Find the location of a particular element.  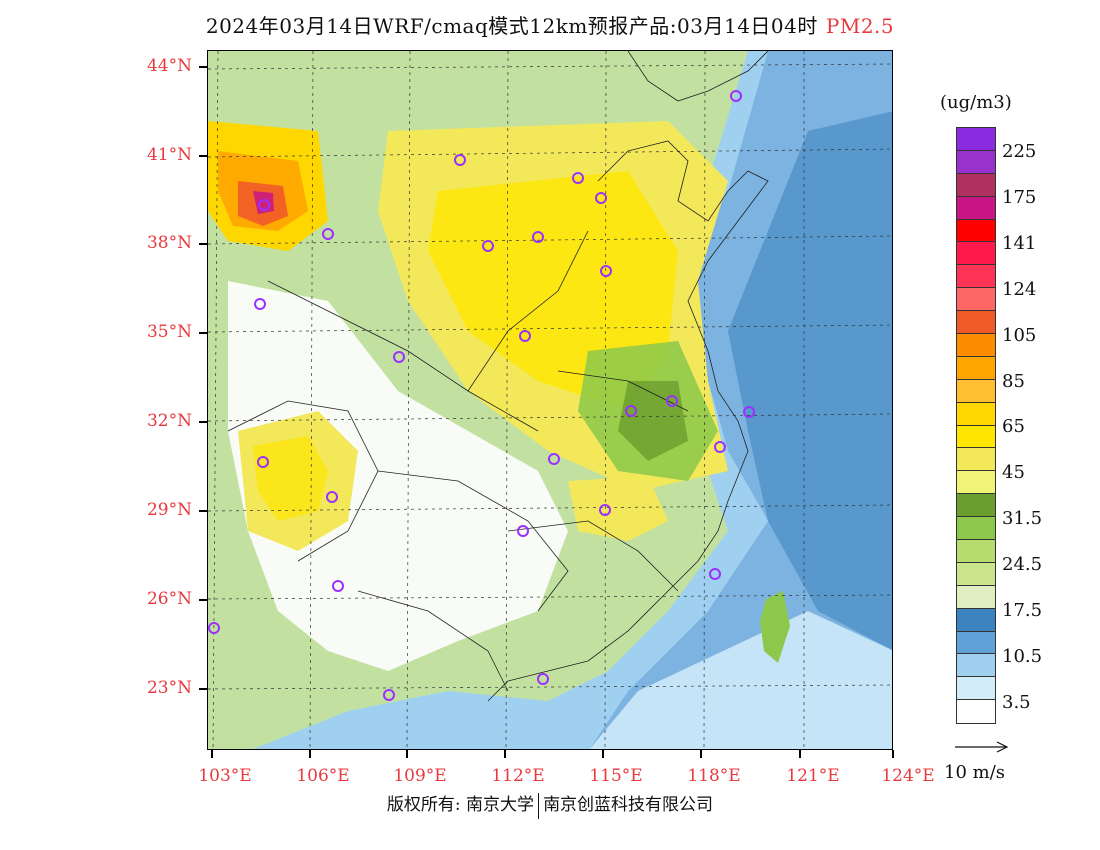

colorbar-label: 105 is located at coordinates (1019, 335).